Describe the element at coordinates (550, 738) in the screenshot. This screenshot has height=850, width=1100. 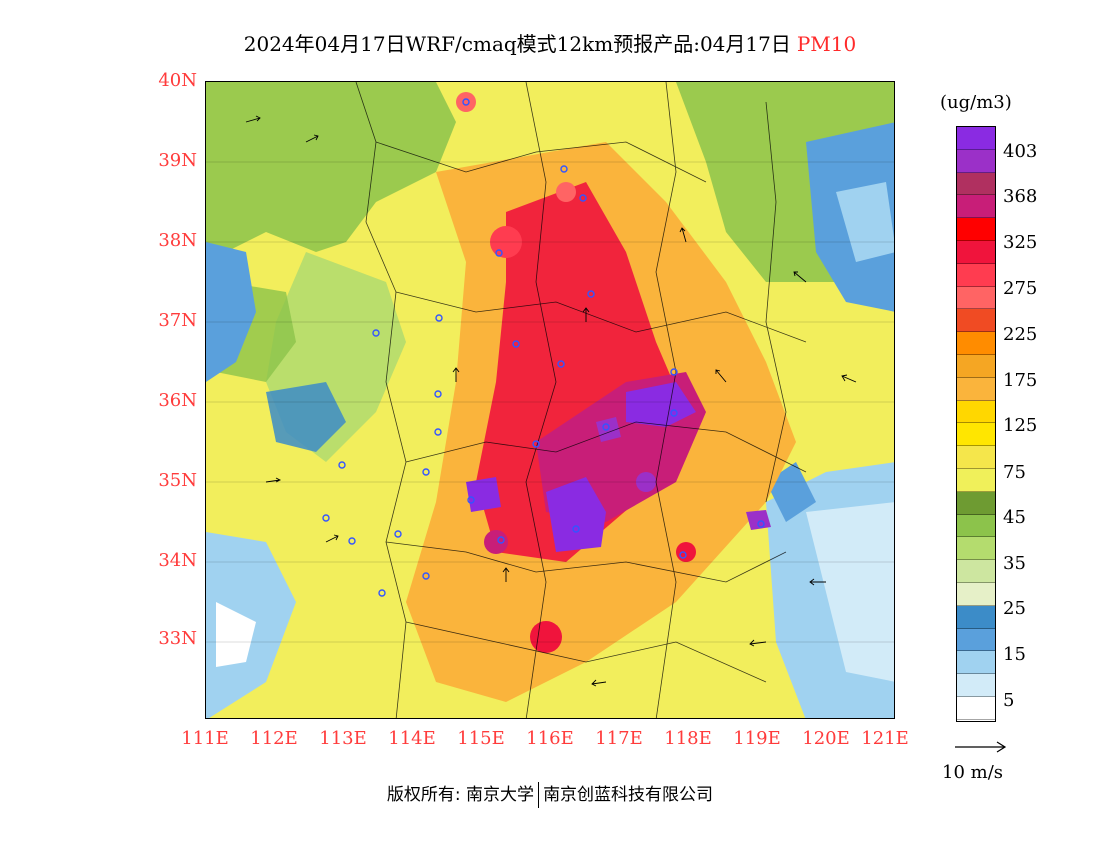
I see `lon-label-116e: 116E` at that location.